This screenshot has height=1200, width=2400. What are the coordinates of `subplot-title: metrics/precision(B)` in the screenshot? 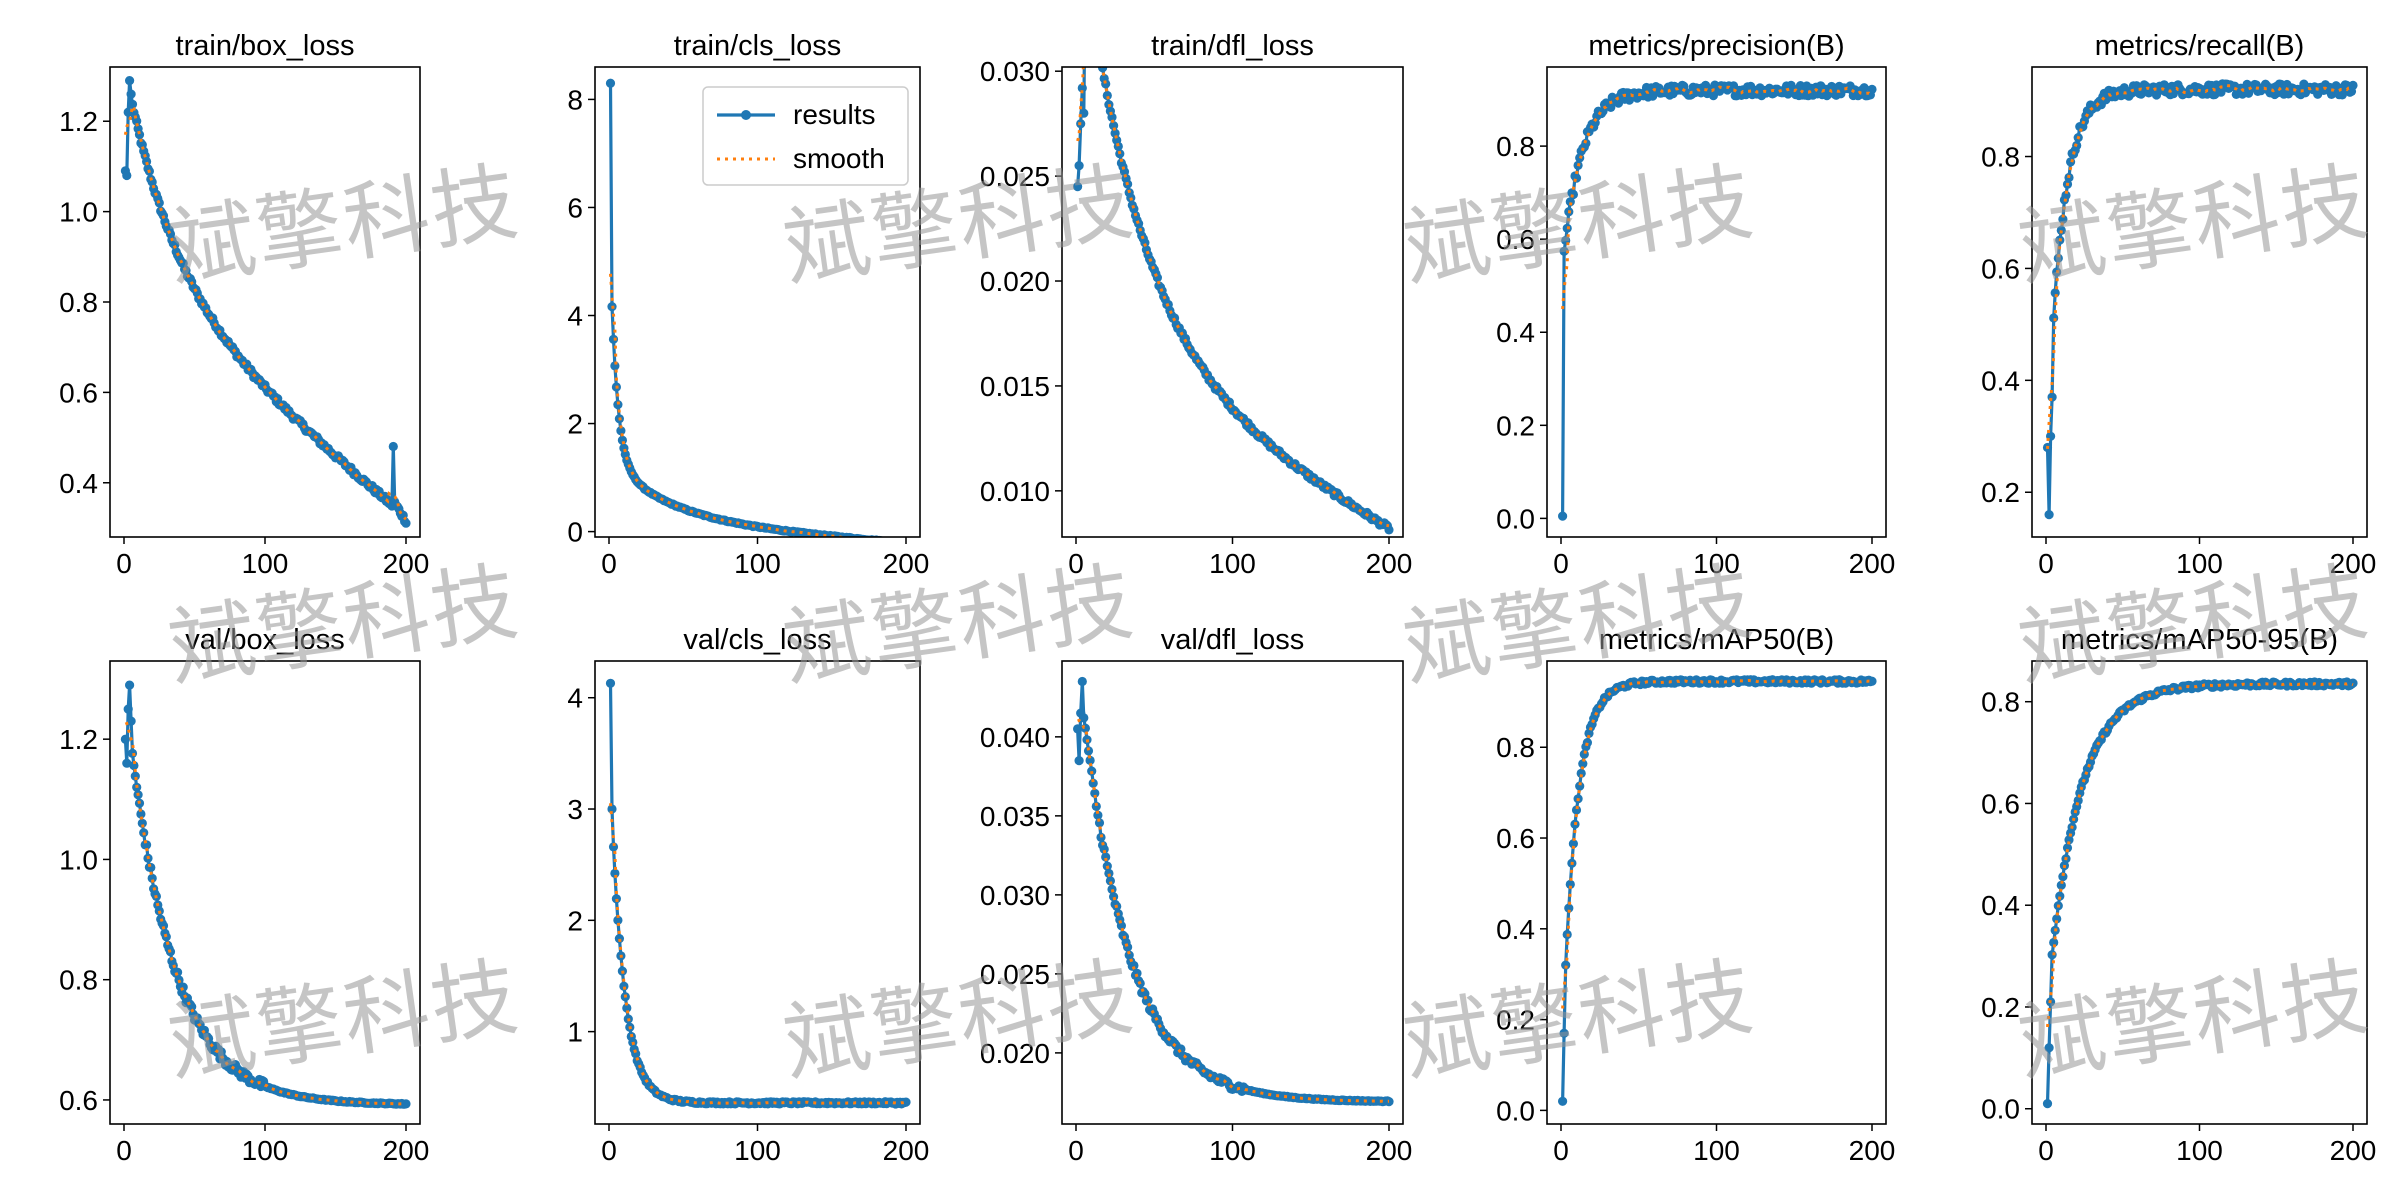 It's located at (1716, 46).